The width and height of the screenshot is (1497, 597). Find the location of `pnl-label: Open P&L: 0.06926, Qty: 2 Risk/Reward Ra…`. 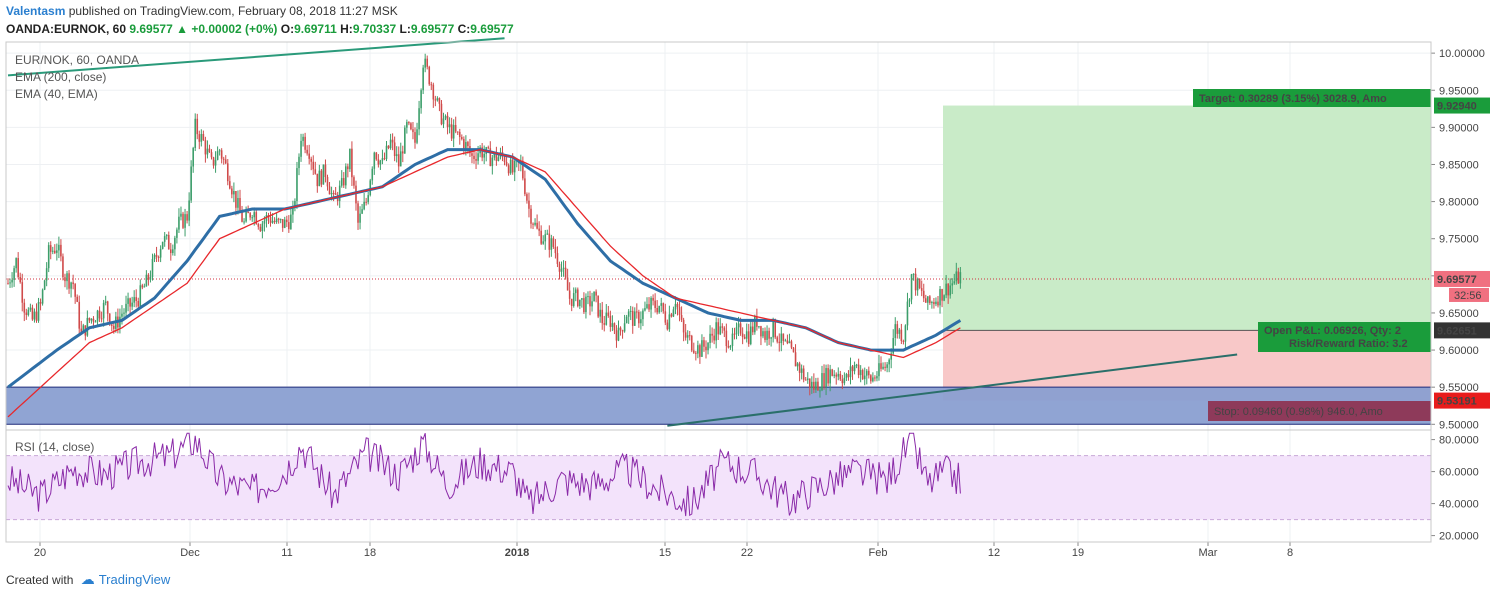

pnl-label: Open P&L: 0.06926, Qty: 2 Risk/Reward Ra… is located at coordinates (1344, 337).